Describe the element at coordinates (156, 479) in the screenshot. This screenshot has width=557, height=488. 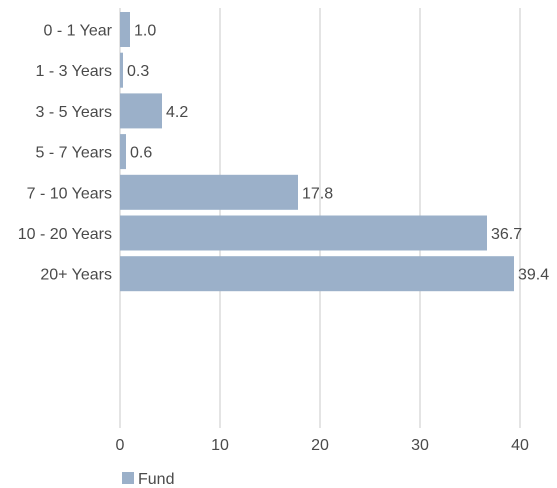
I see `legend-label-fund: Fund` at that location.